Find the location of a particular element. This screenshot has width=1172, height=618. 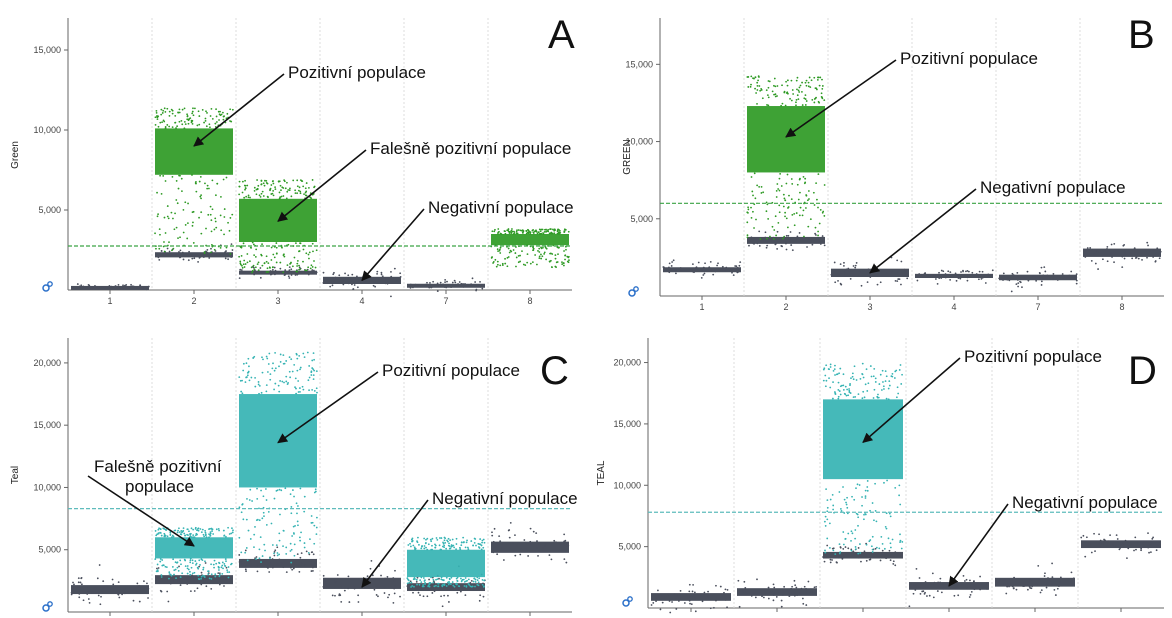

annotation-arrow is located at coordinates (141, 511).